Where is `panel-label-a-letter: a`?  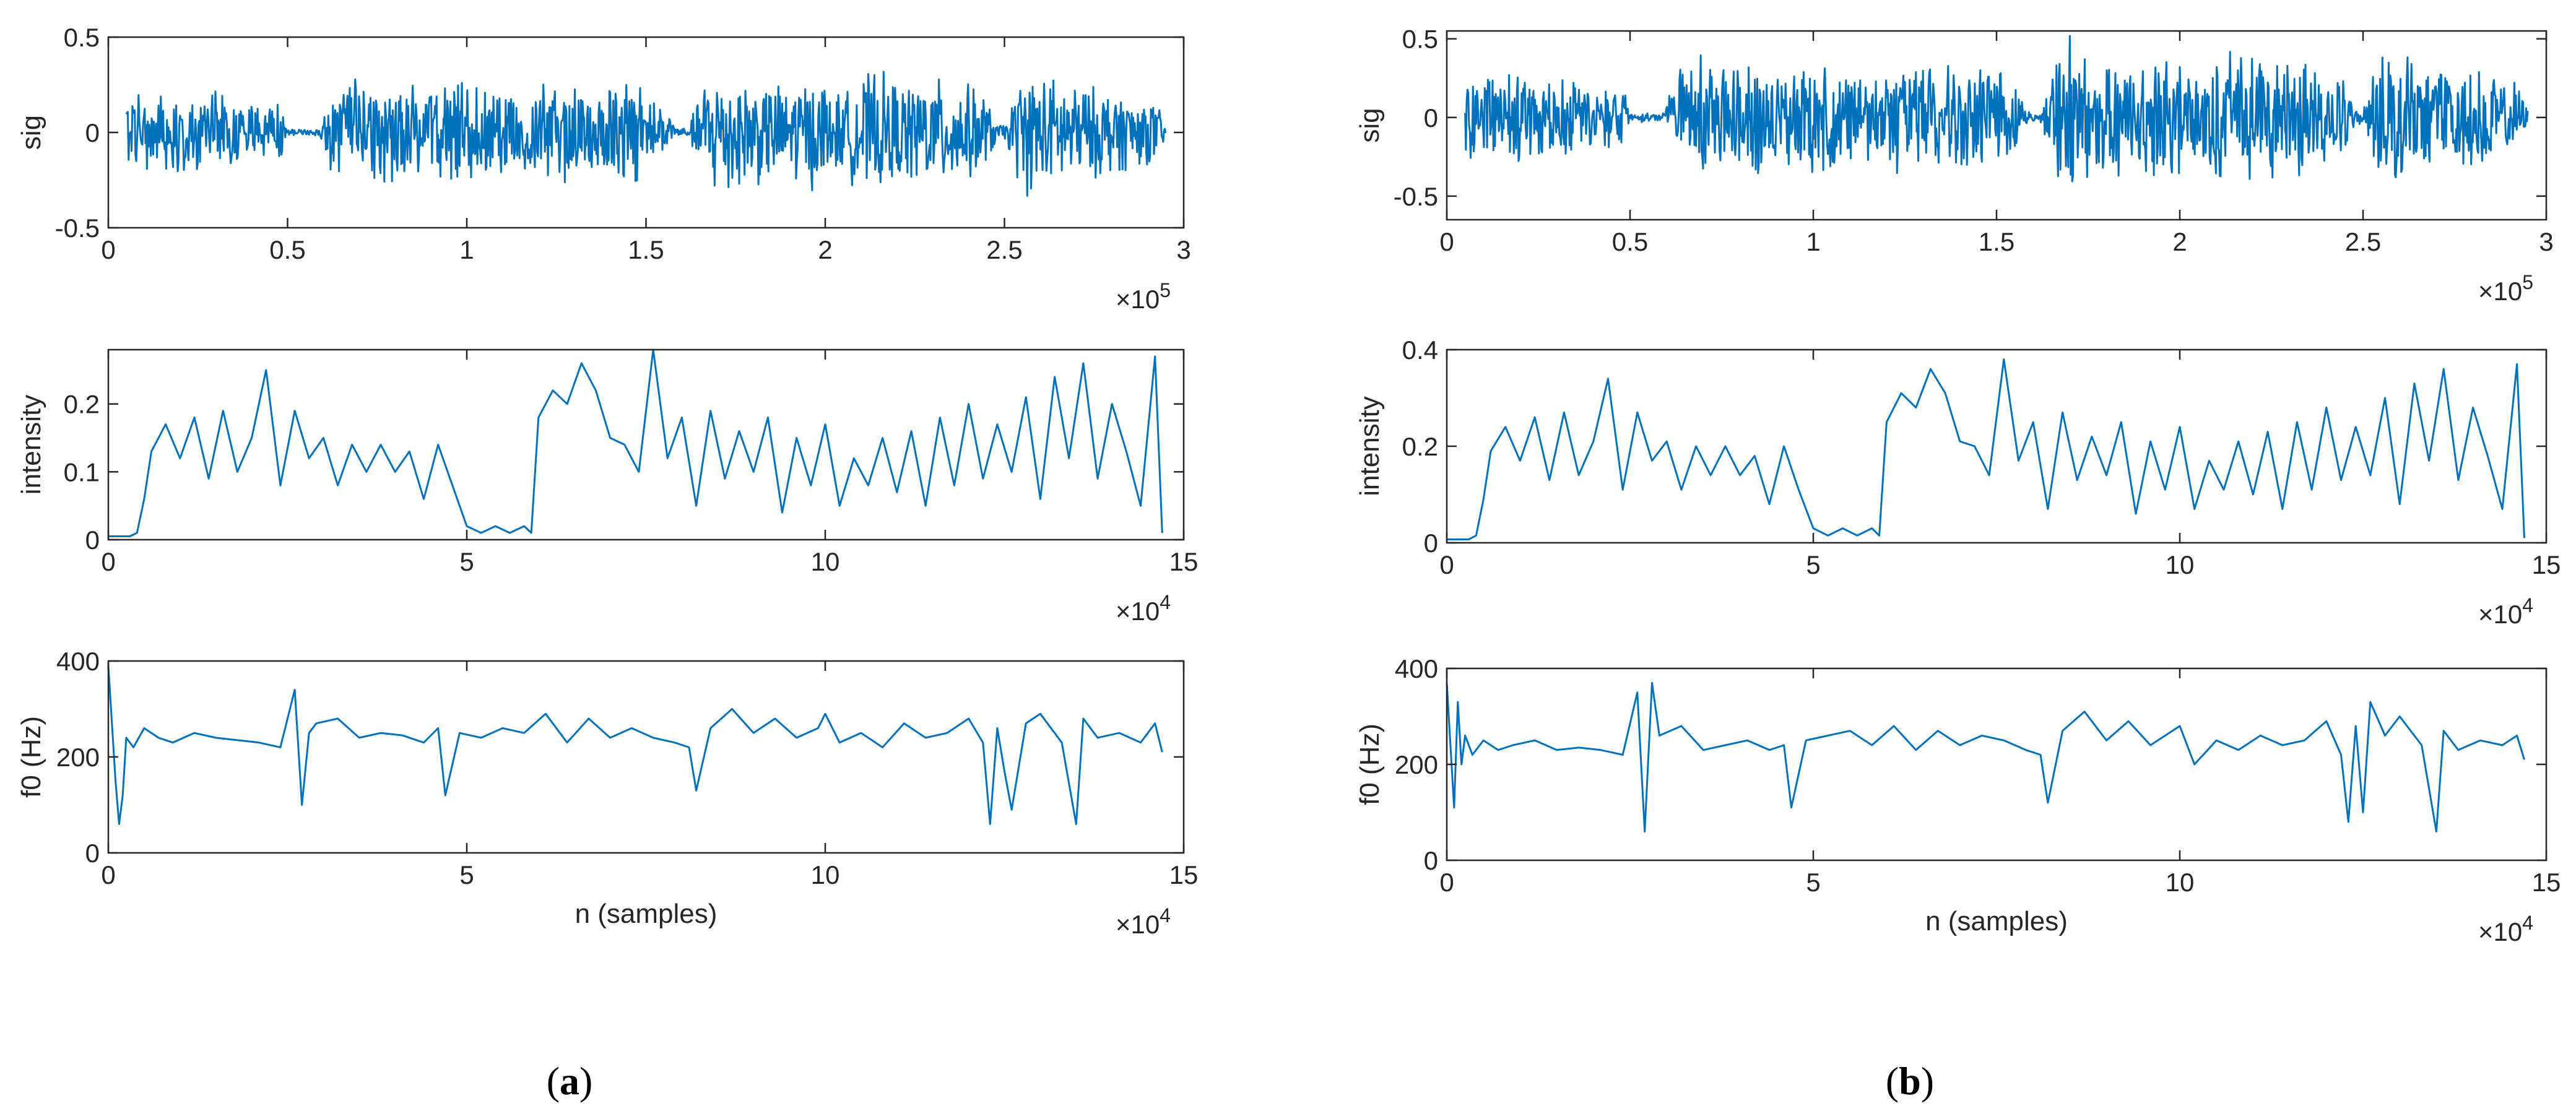
panel-label-a-letter: a is located at coordinates (569, 1081).